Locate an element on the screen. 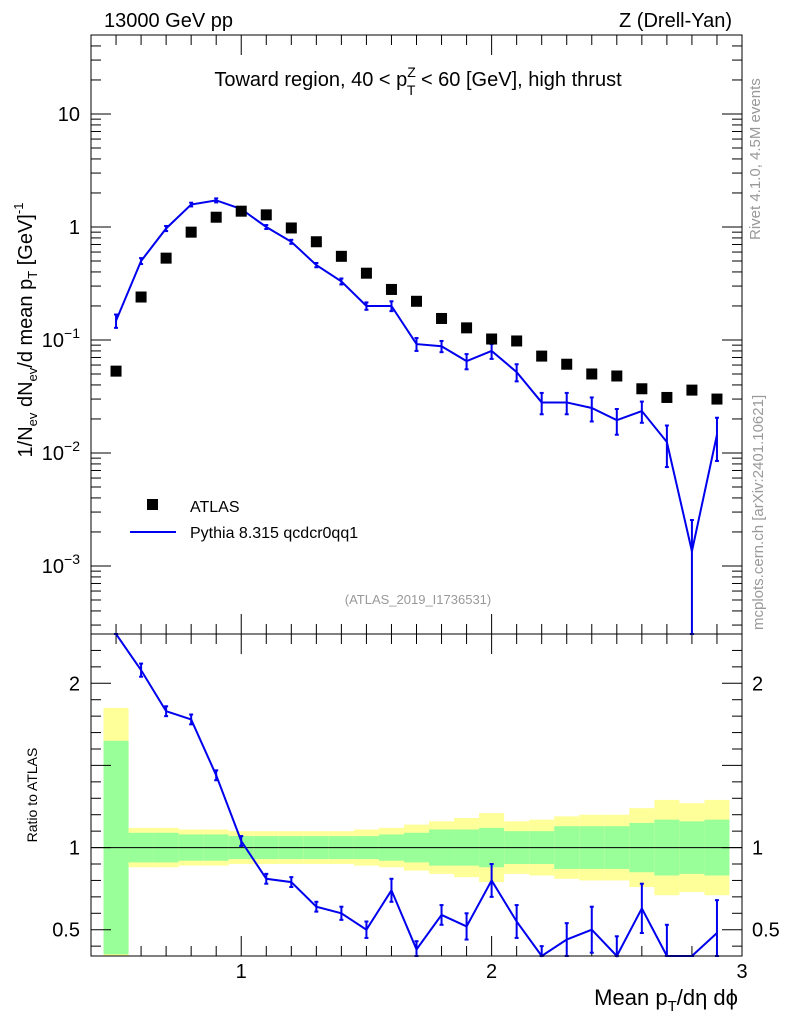  analysis-watermark: (ATLAS_2019_I1736531) is located at coordinates (418, 599).